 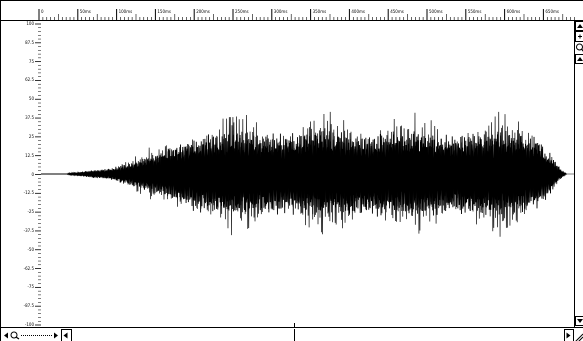 I want to click on horizontal-scrollbar-graphics, so click(x=293, y=335).